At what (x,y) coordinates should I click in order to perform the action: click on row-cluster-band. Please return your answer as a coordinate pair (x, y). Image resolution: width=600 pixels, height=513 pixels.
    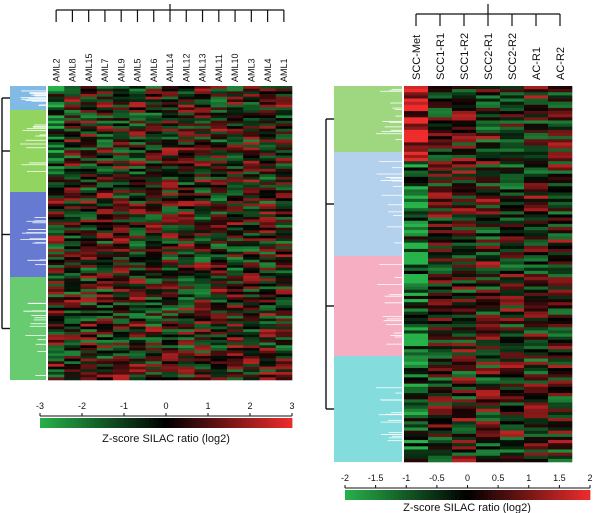
    Looking at the image, I should click on (28, 328).